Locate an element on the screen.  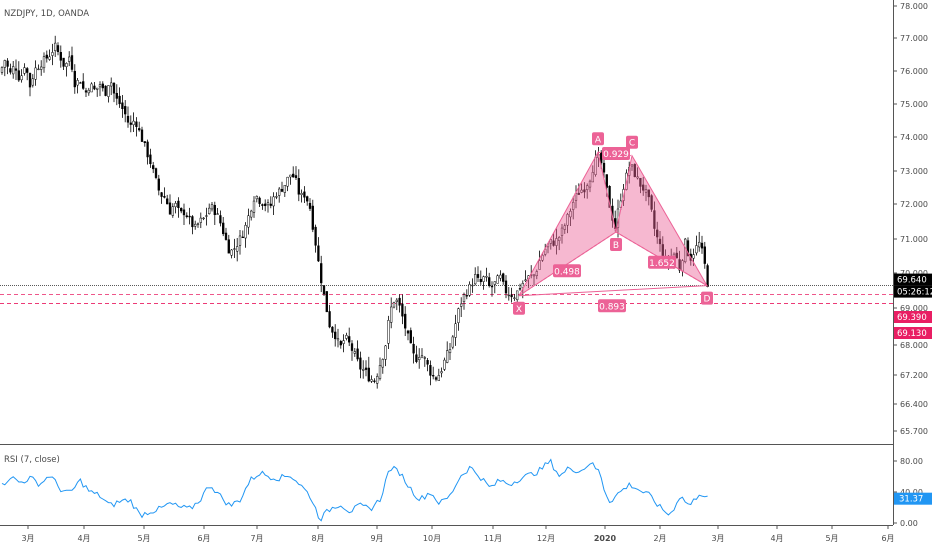
pattern-point-label: B is located at coordinates (616, 246).